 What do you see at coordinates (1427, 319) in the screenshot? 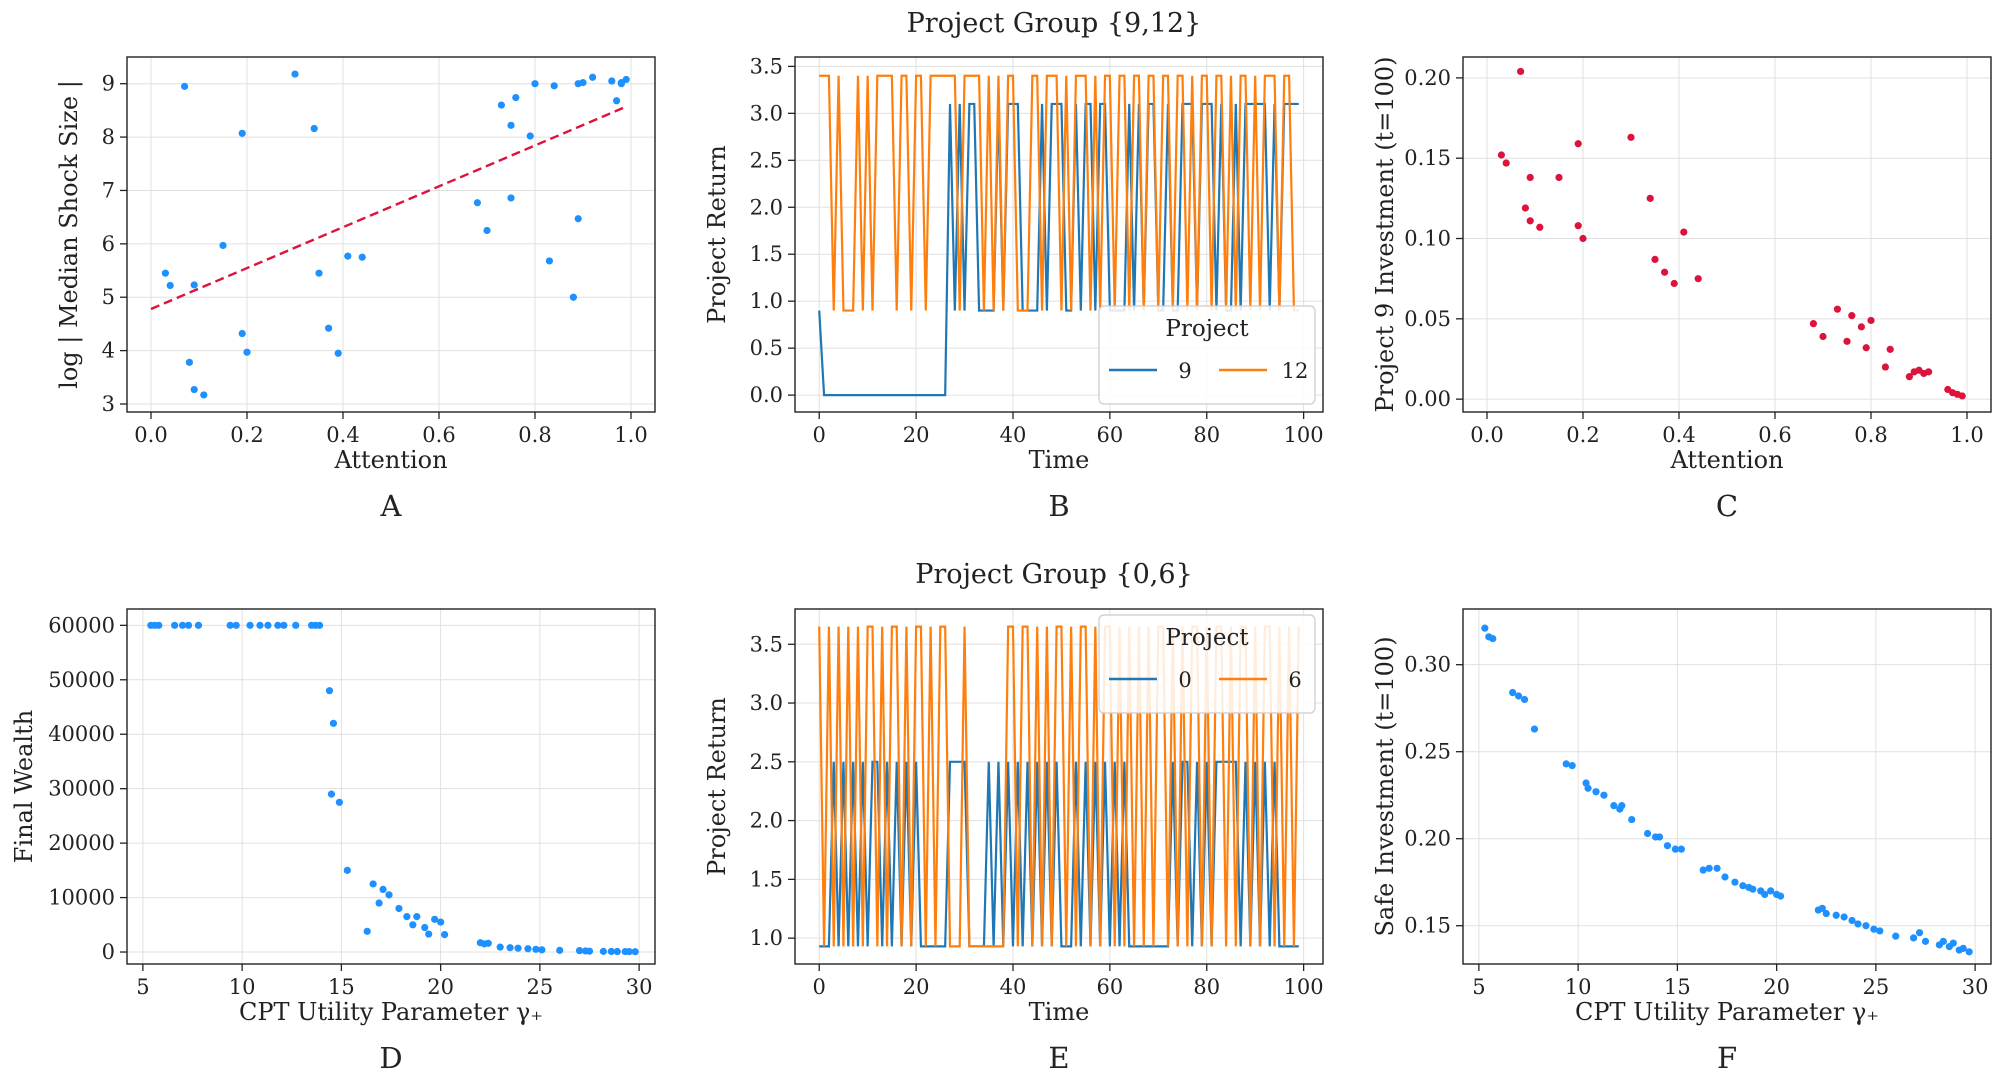
I see `y-tick-label: 0.05` at bounding box center [1427, 319].